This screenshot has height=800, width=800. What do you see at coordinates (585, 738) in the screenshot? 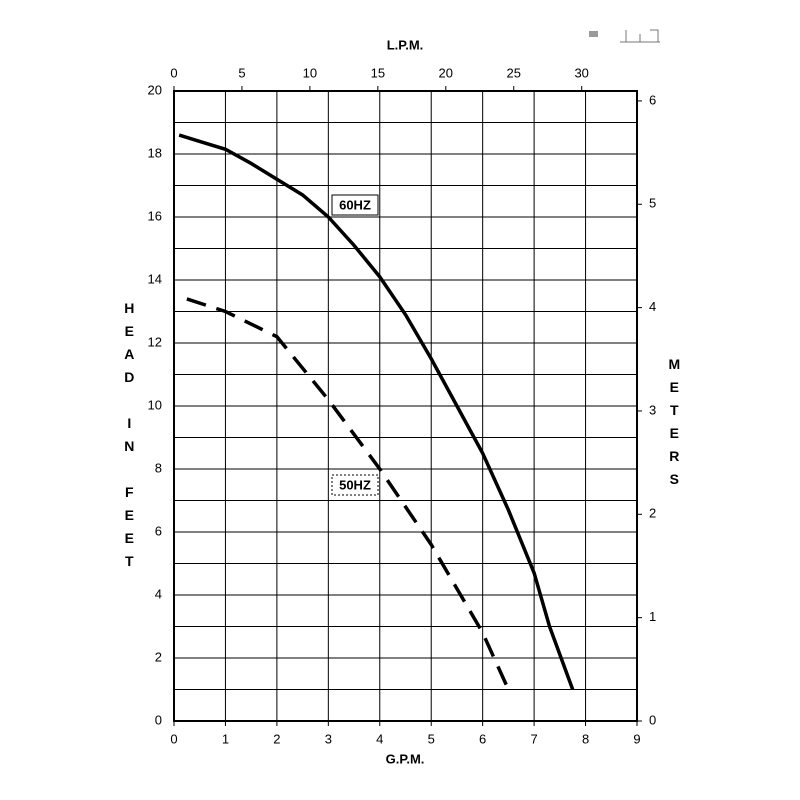
I see `x-tick-label: 8` at bounding box center [585, 738].